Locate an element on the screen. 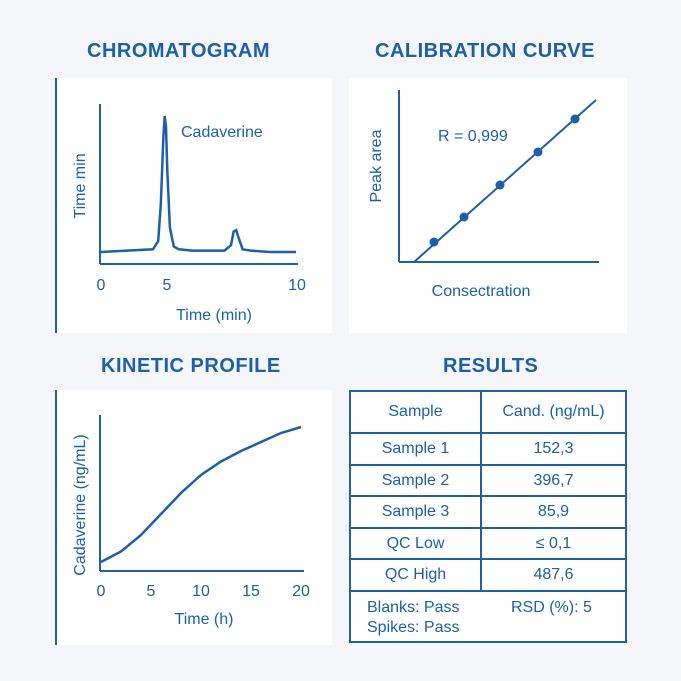 This screenshot has height=681, width=681. chromatogram-tick-5: 5 is located at coordinates (167, 285).